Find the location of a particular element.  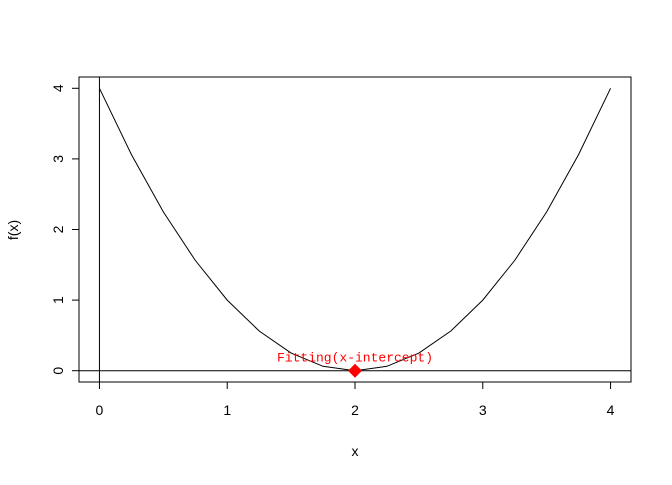

y-tick-label: 3 is located at coordinates (58, 159).